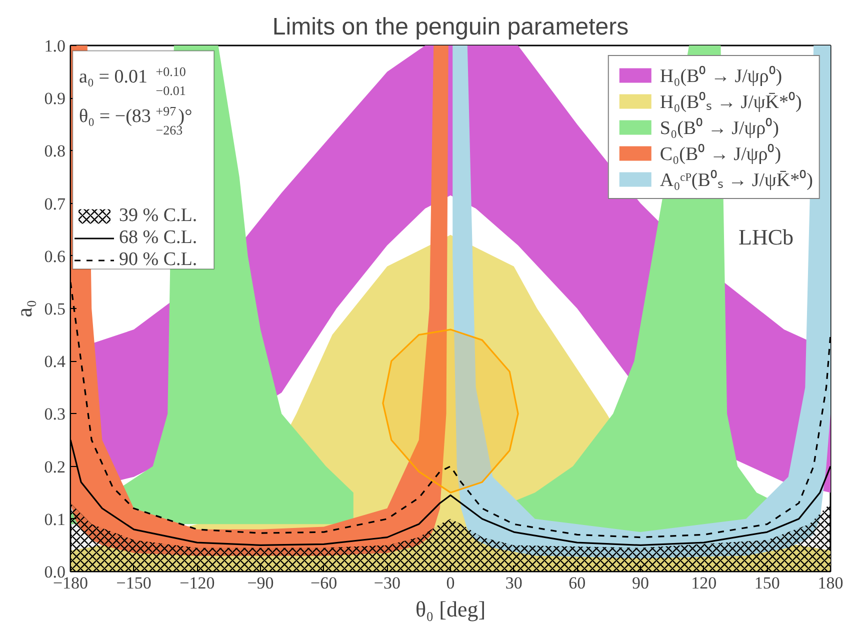 The image size is (845, 624). Describe the element at coordinates (55, 362) in the screenshot. I see `y-tick-label: 0.4` at that location.